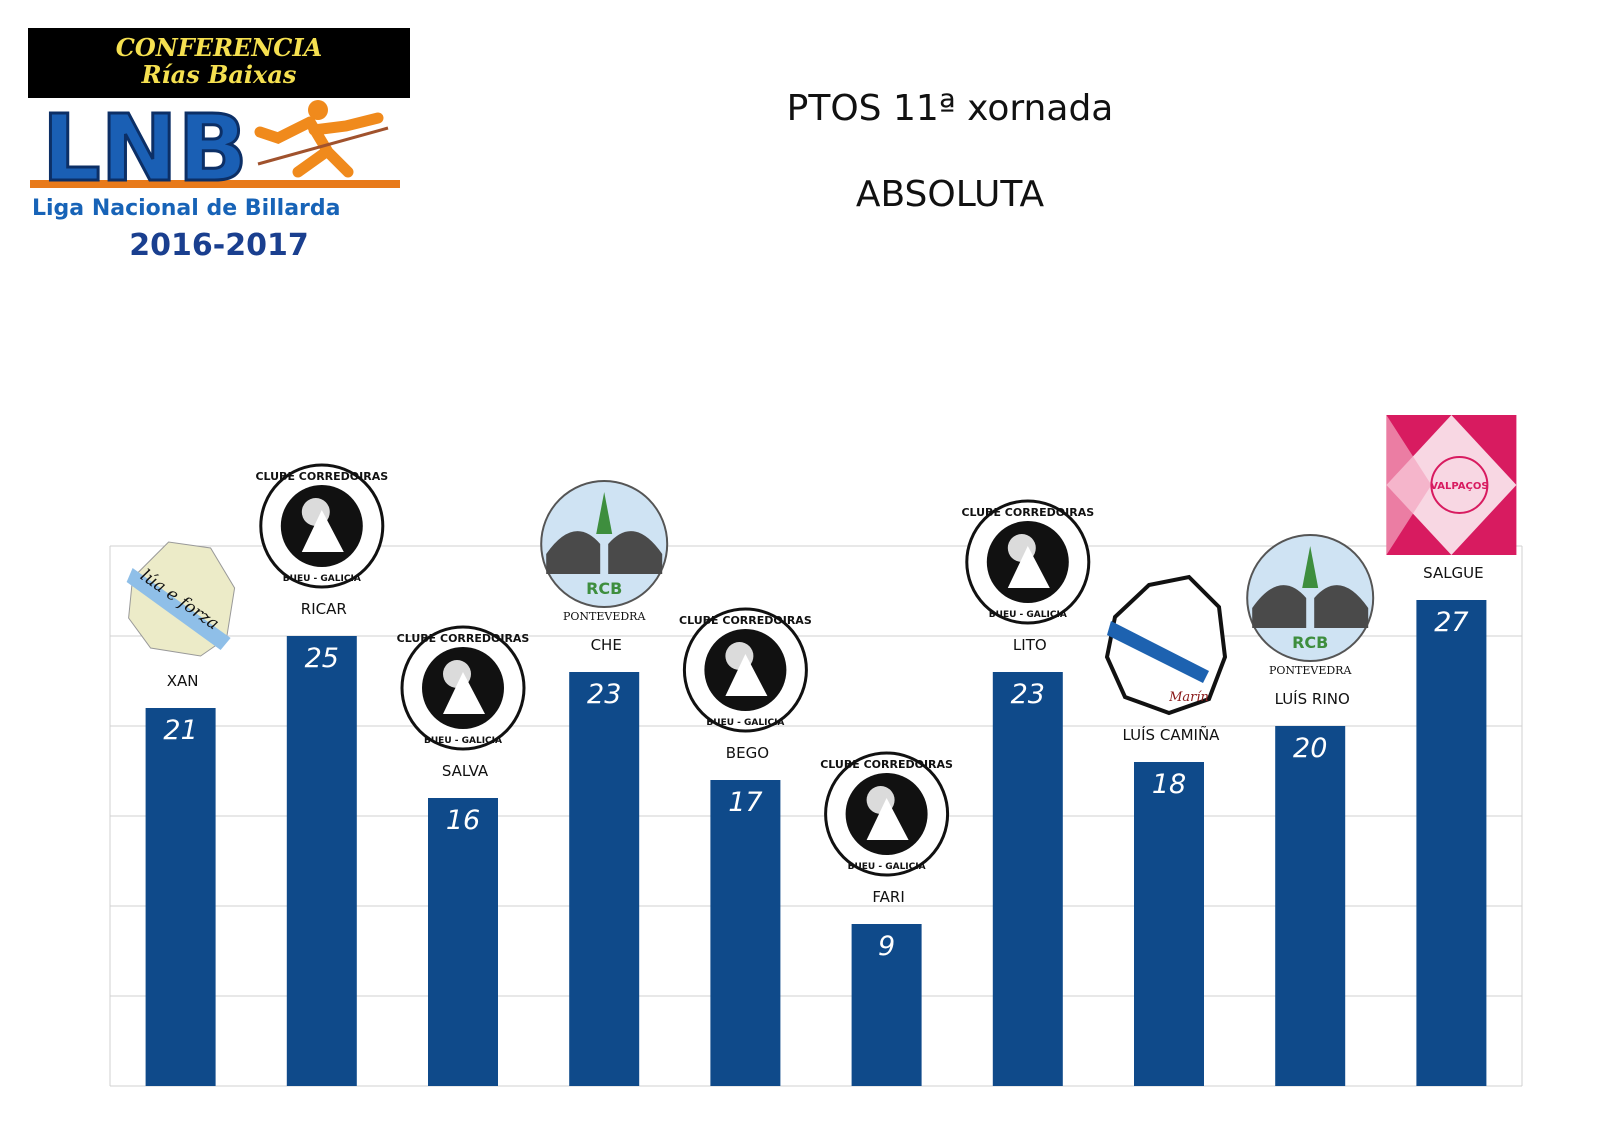 The height and width of the screenshot is (1132, 1600). What do you see at coordinates (1451, 622) in the screenshot?
I see `bar-value-label: 27` at bounding box center [1451, 622].